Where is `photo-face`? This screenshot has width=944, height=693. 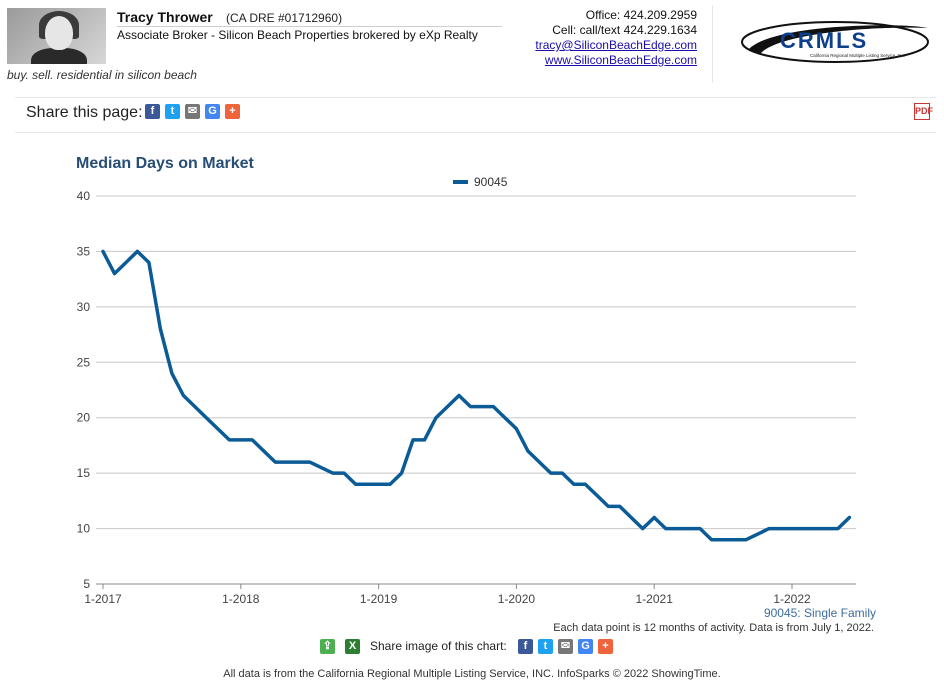
photo-face is located at coordinates (59, 33).